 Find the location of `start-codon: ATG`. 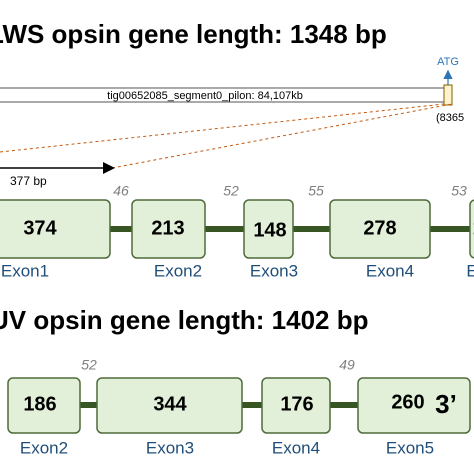

start-codon: ATG is located at coordinates (448, 62).